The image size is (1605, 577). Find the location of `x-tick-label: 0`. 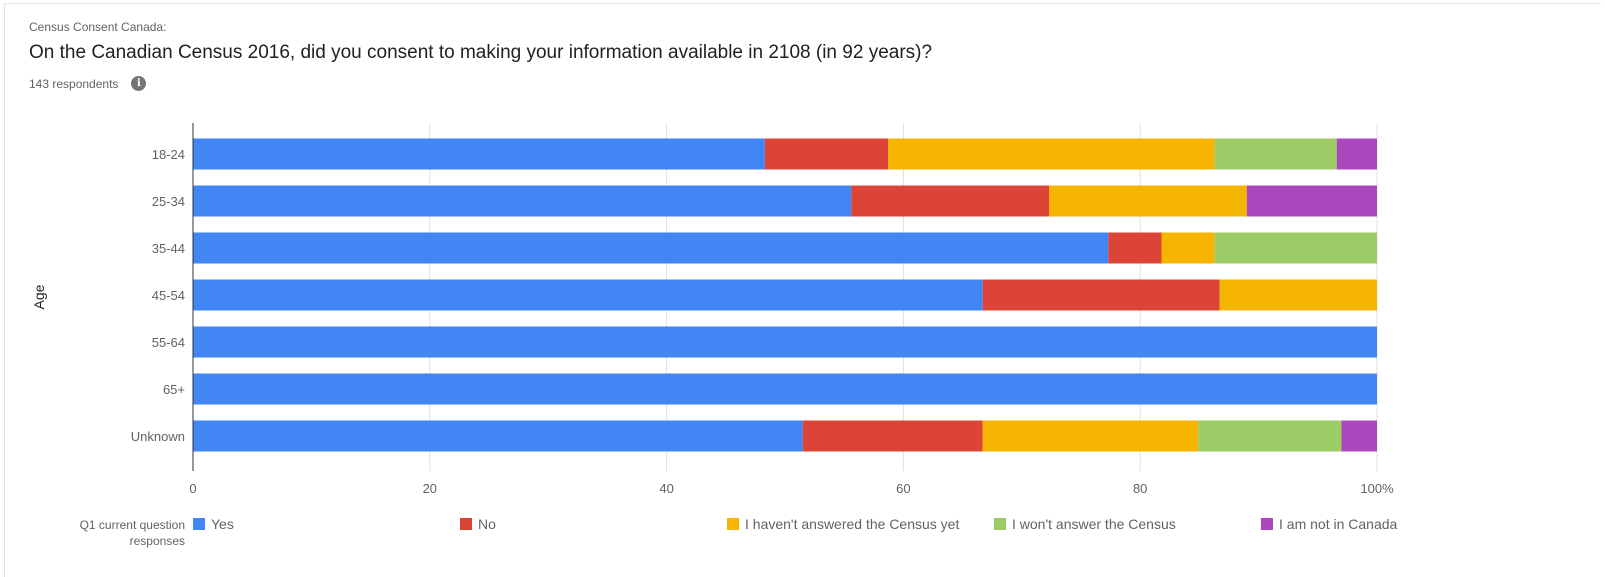

x-tick-label: 0 is located at coordinates (192, 488).